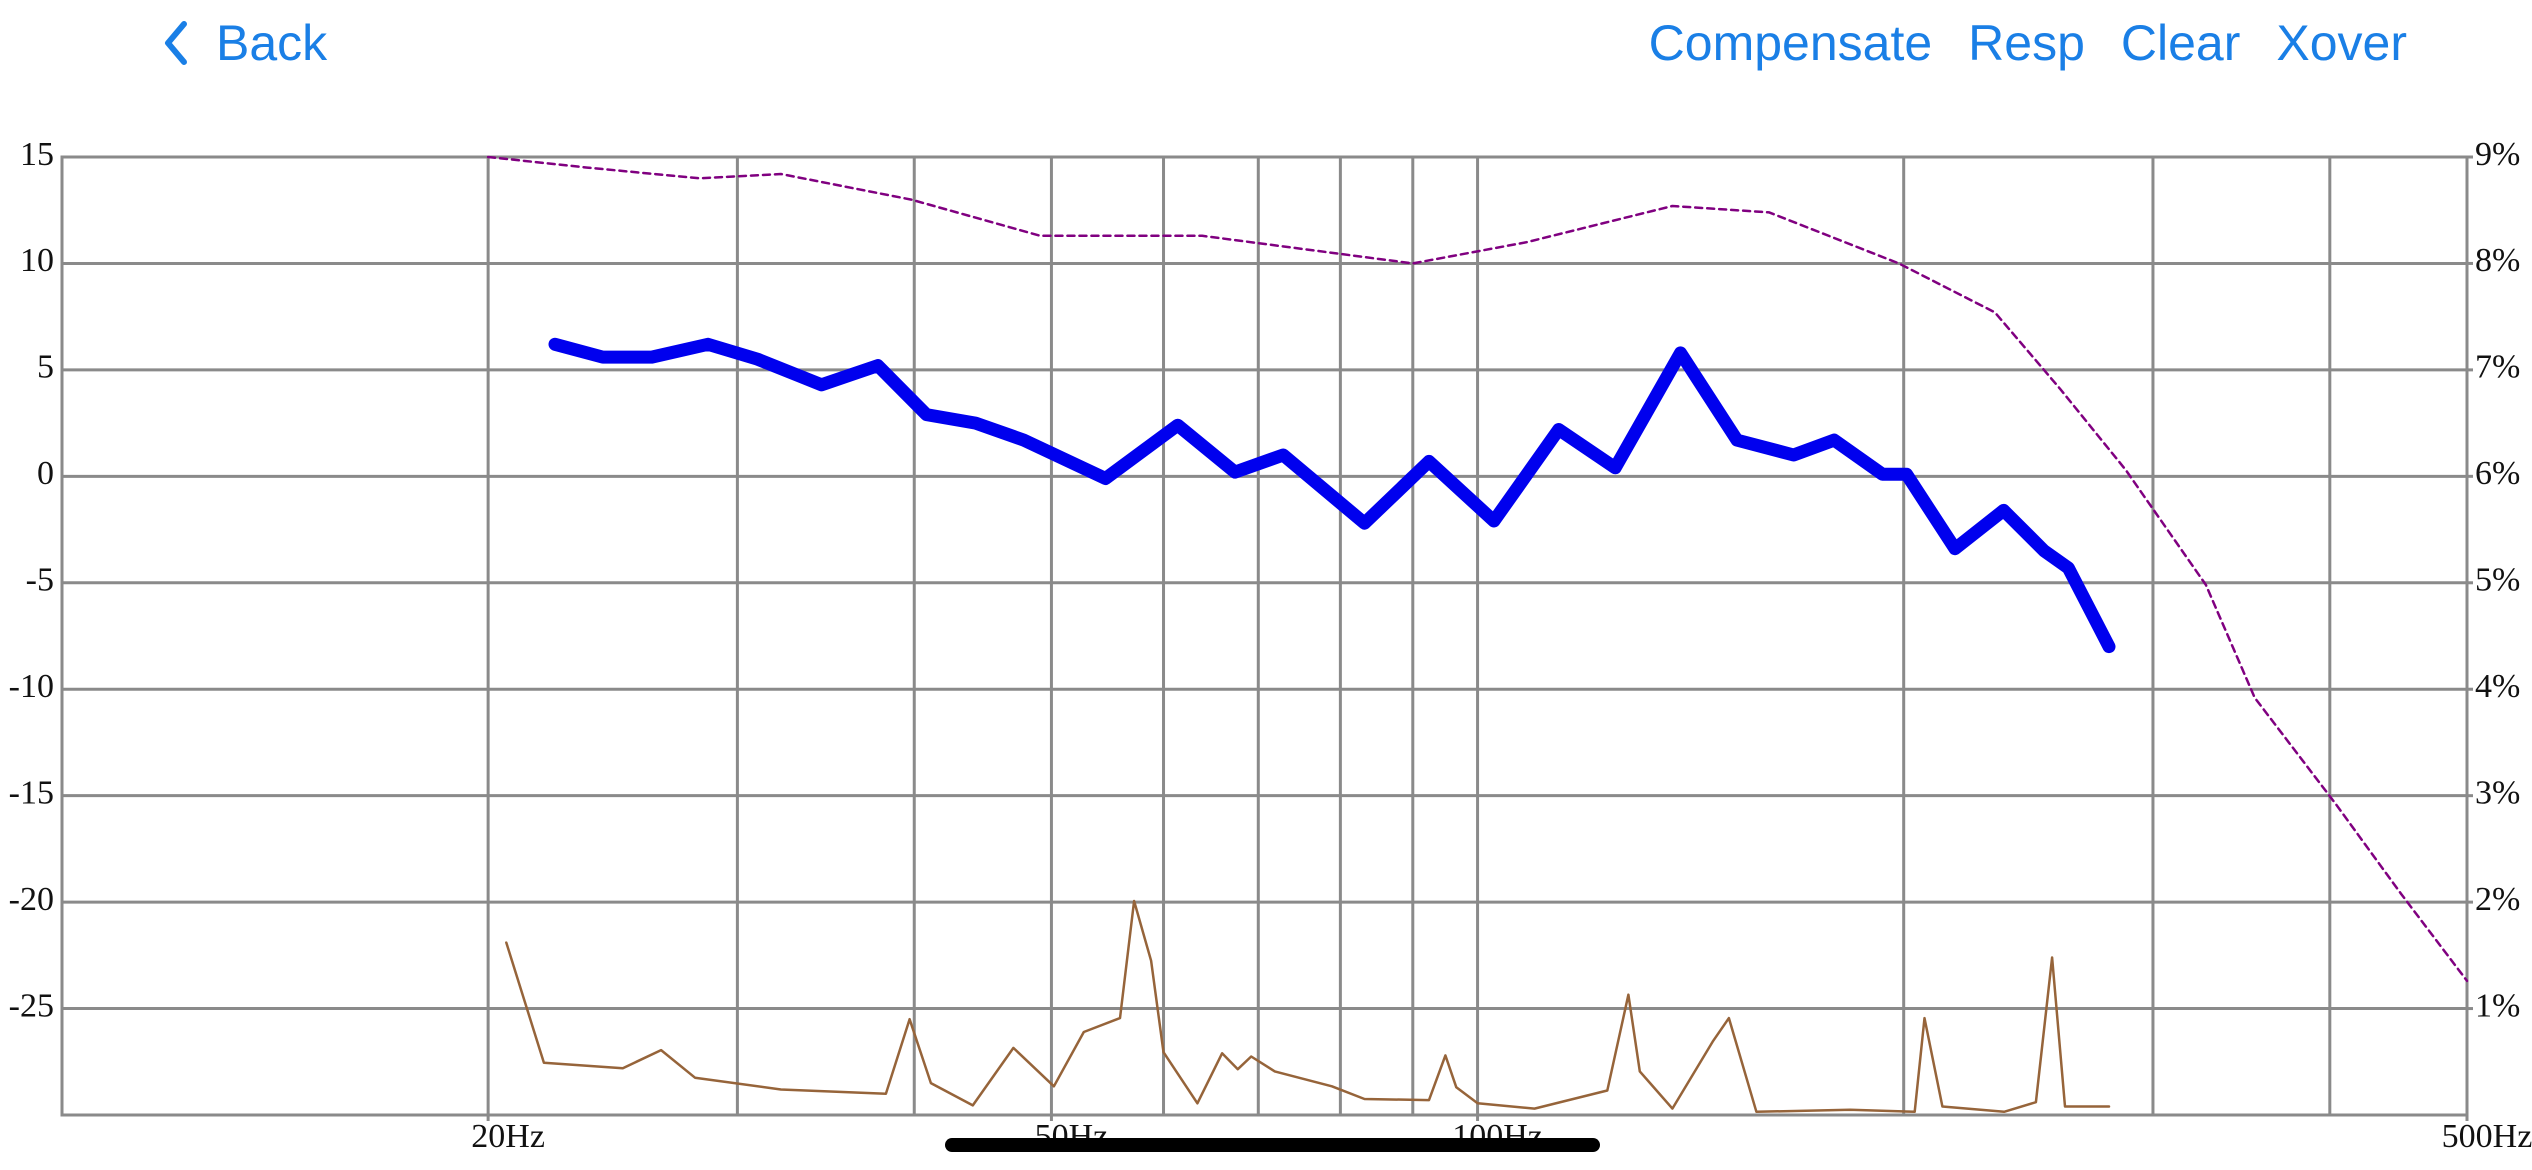 This screenshot has height=1170, width=2532. Describe the element at coordinates (37, 154) in the screenshot. I see `y-tick-label: 15` at that location.